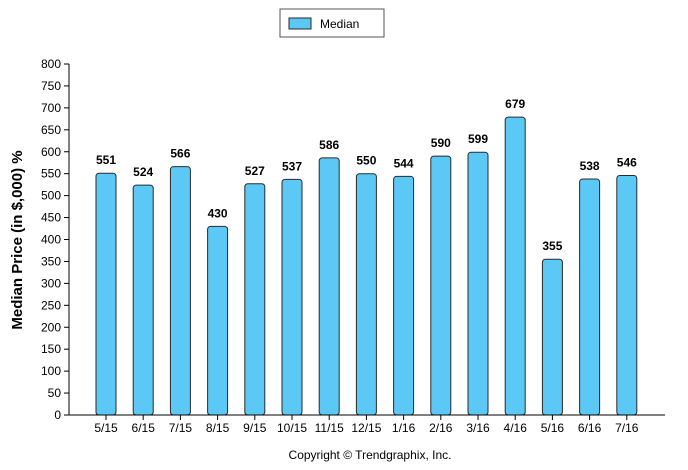 This screenshot has height=470, width=688. I want to click on bar-value-label: 527, so click(255, 171).